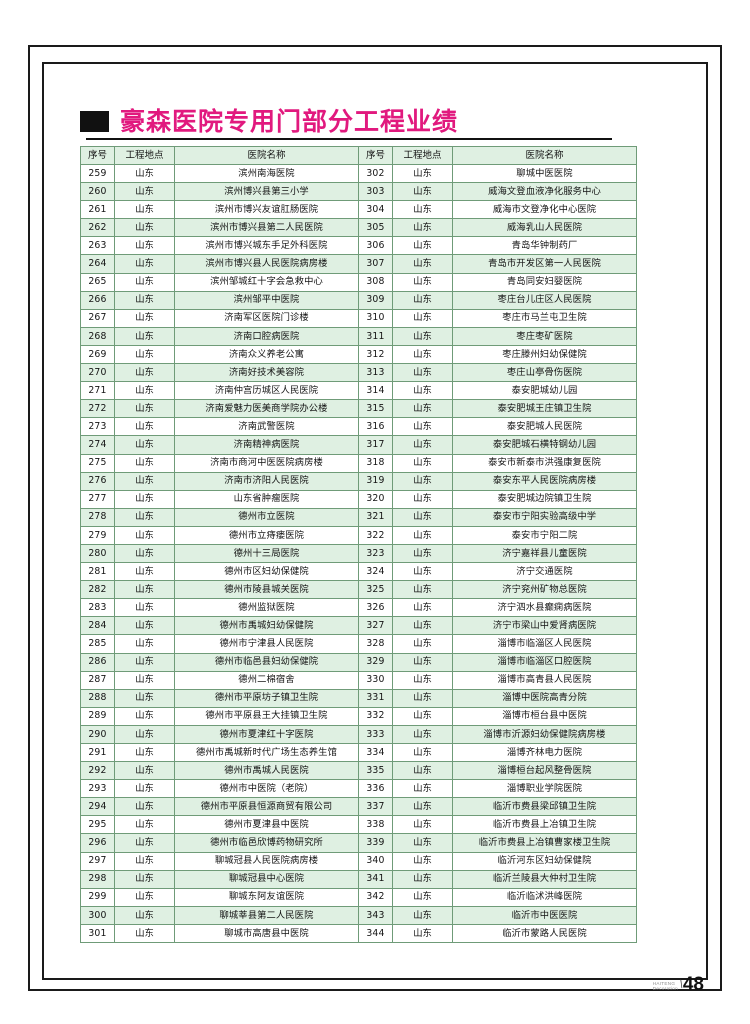  I want to click on cell-index-right: 337, so click(375, 807).